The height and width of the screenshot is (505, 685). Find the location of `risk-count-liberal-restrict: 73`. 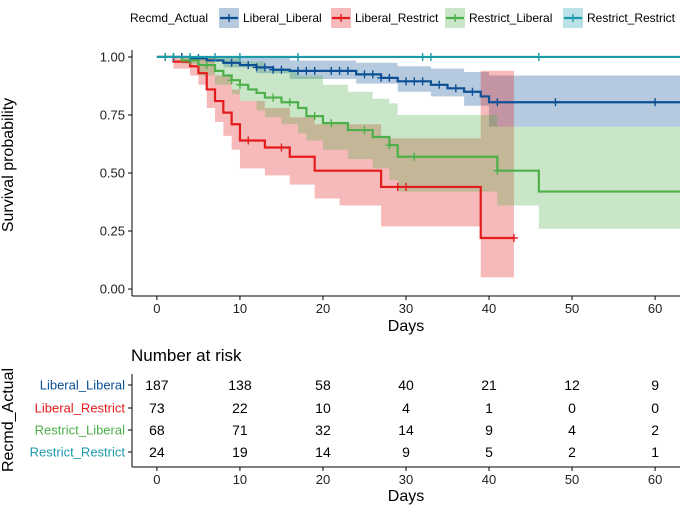

risk-count-liberal-restrict: 73 is located at coordinates (157, 408).